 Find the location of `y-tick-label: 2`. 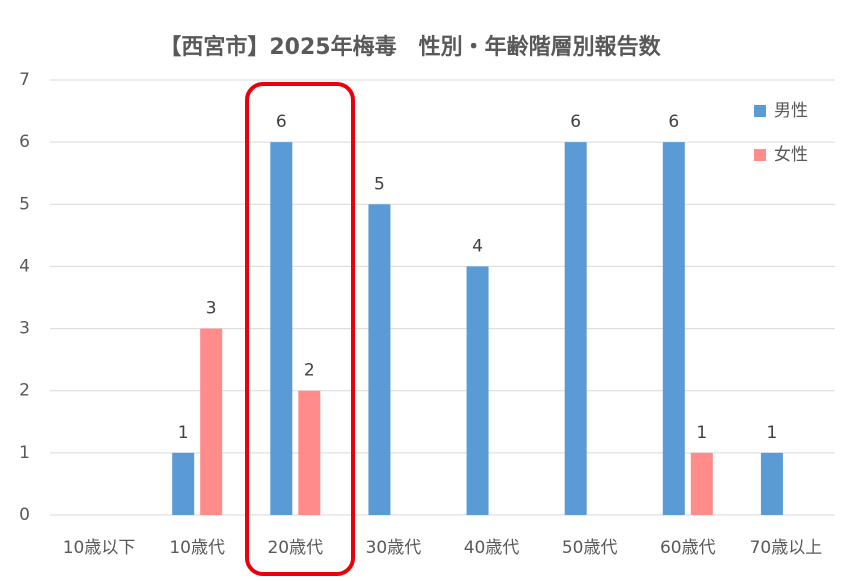

y-tick-label: 2 is located at coordinates (24, 391).